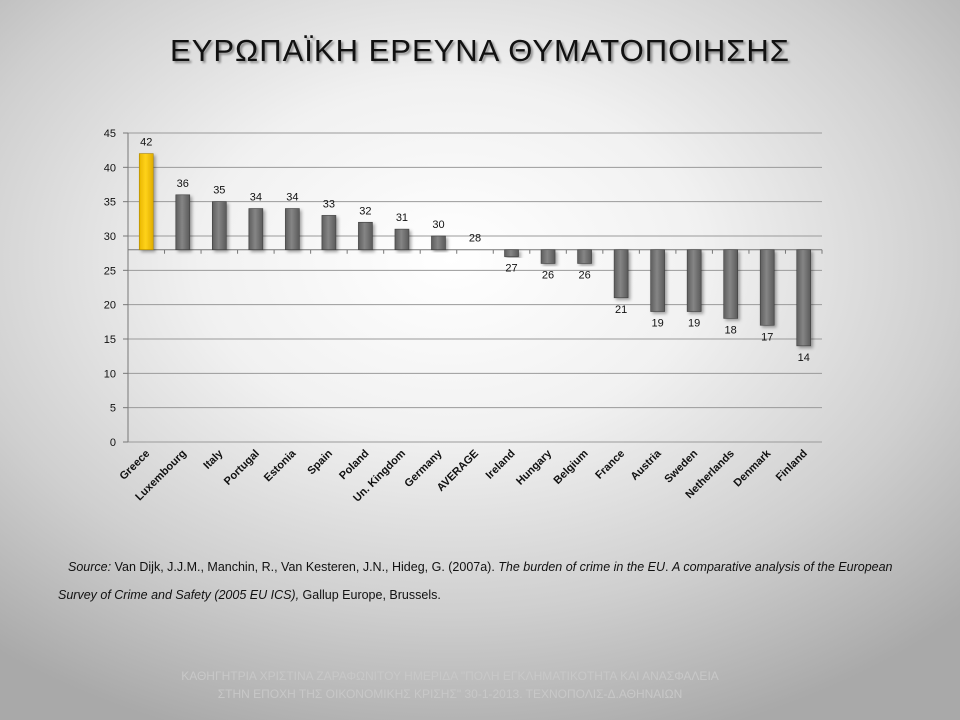  Describe the element at coordinates (110, 237) in the screenshot. I see `y-tick-label: 30` at that location.